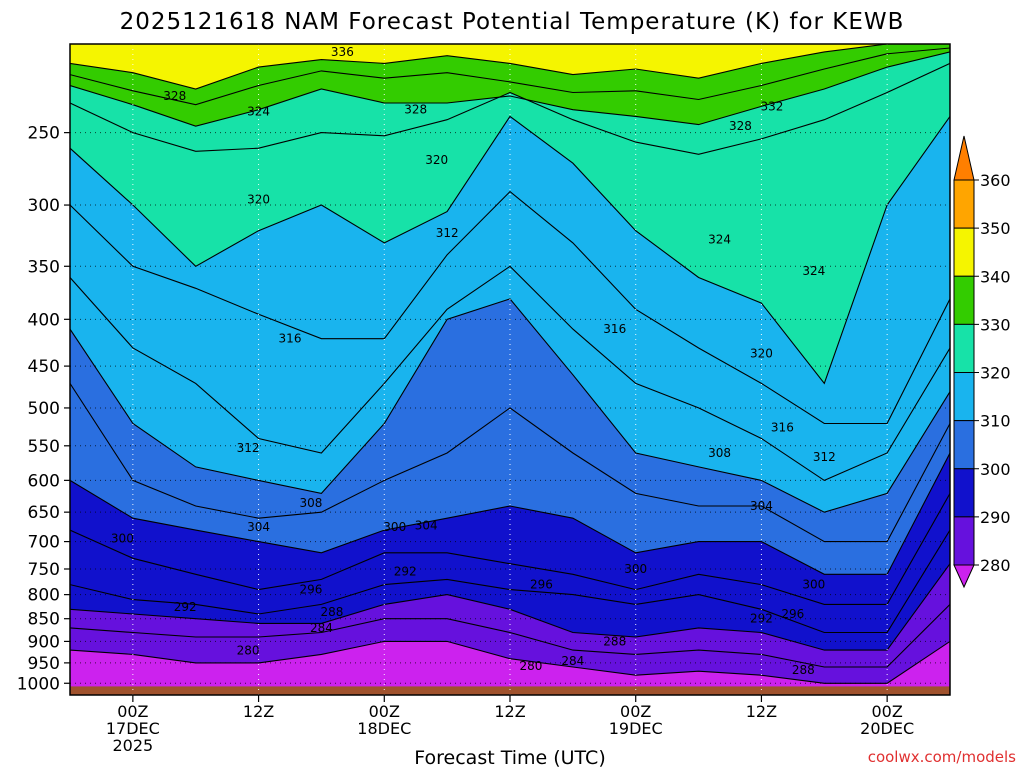 This screenshot has height=768, width=1024. What do you see at coordinates (942, 757) in the screenshot?
I see `credit-text: coolwx.com/models` at bounding box center [942, 757].